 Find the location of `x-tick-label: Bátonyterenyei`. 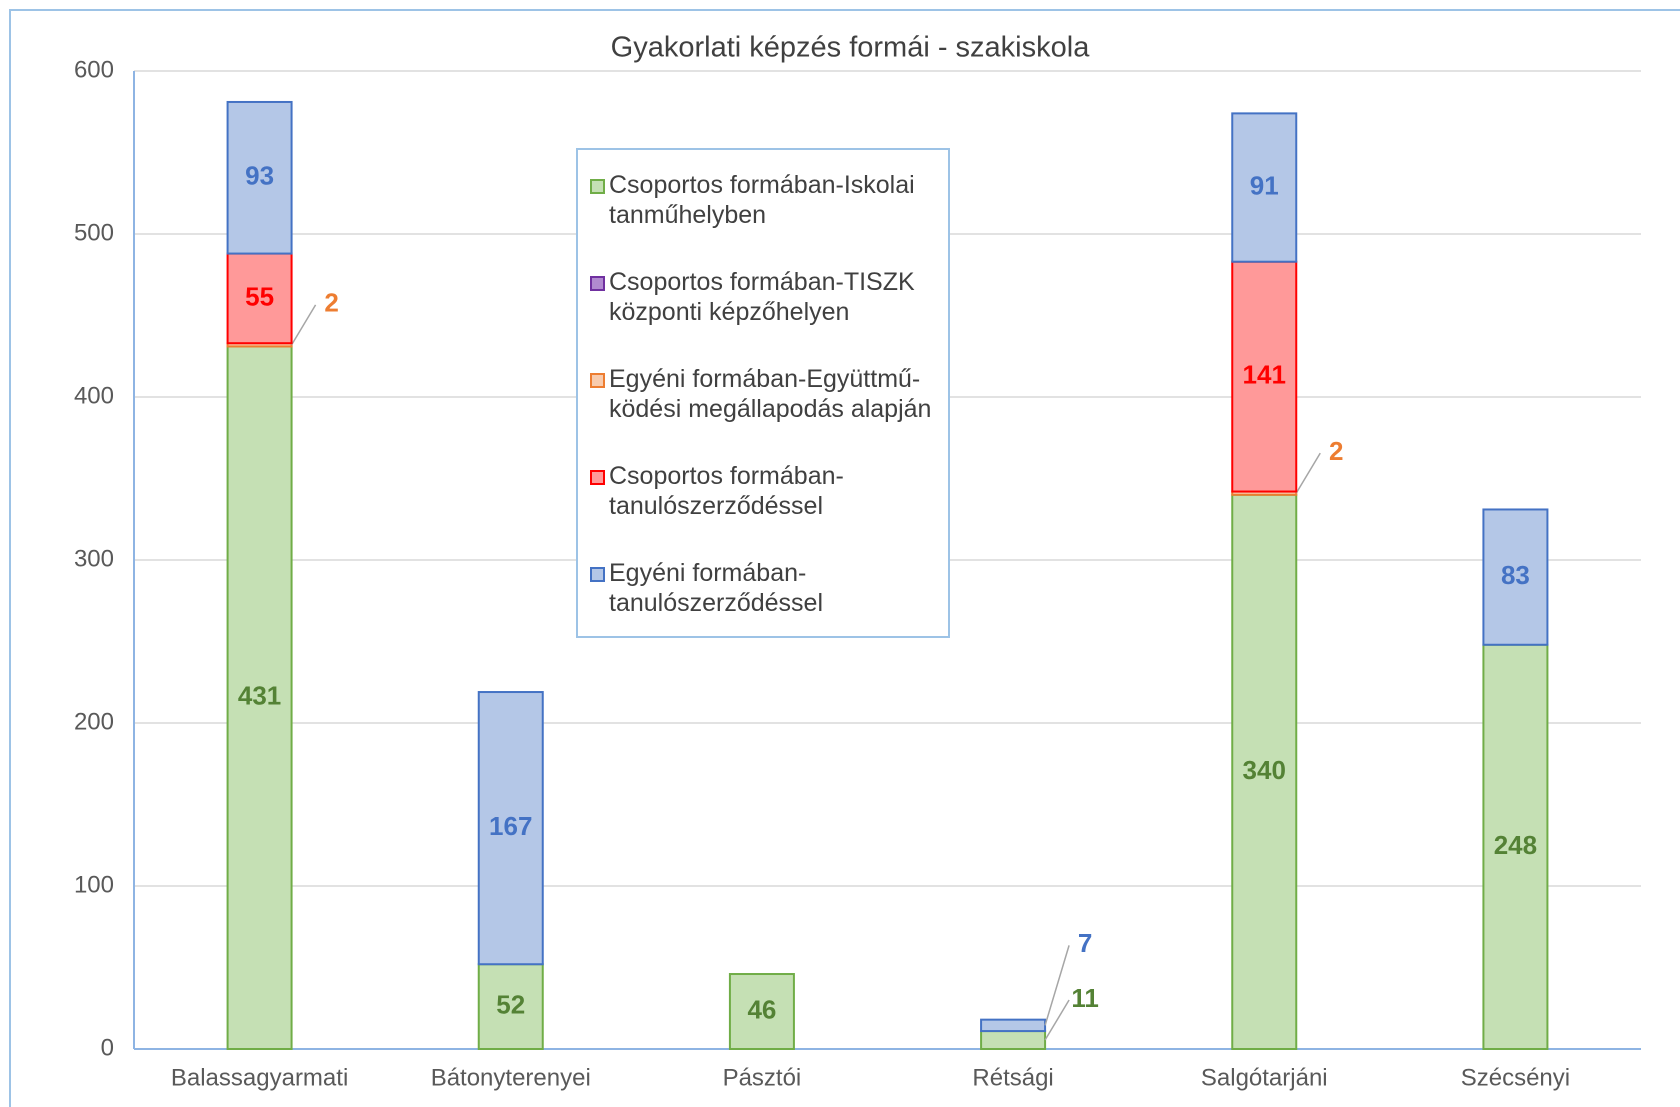

x-tick-label: Bátonyterenyei is located at coordinates (511, 1077).